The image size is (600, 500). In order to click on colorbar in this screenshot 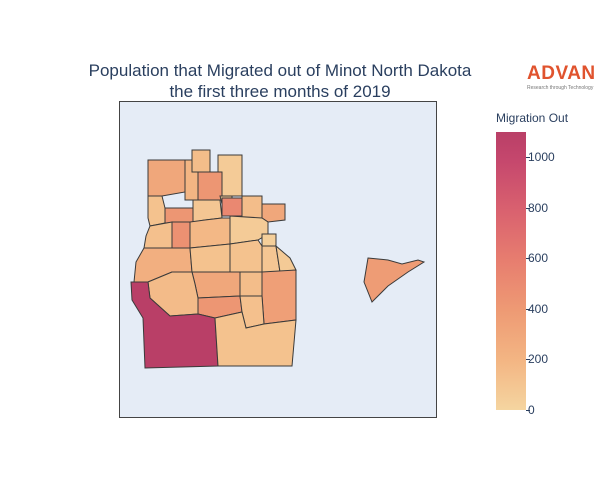, I will do `click(511, 271)`.